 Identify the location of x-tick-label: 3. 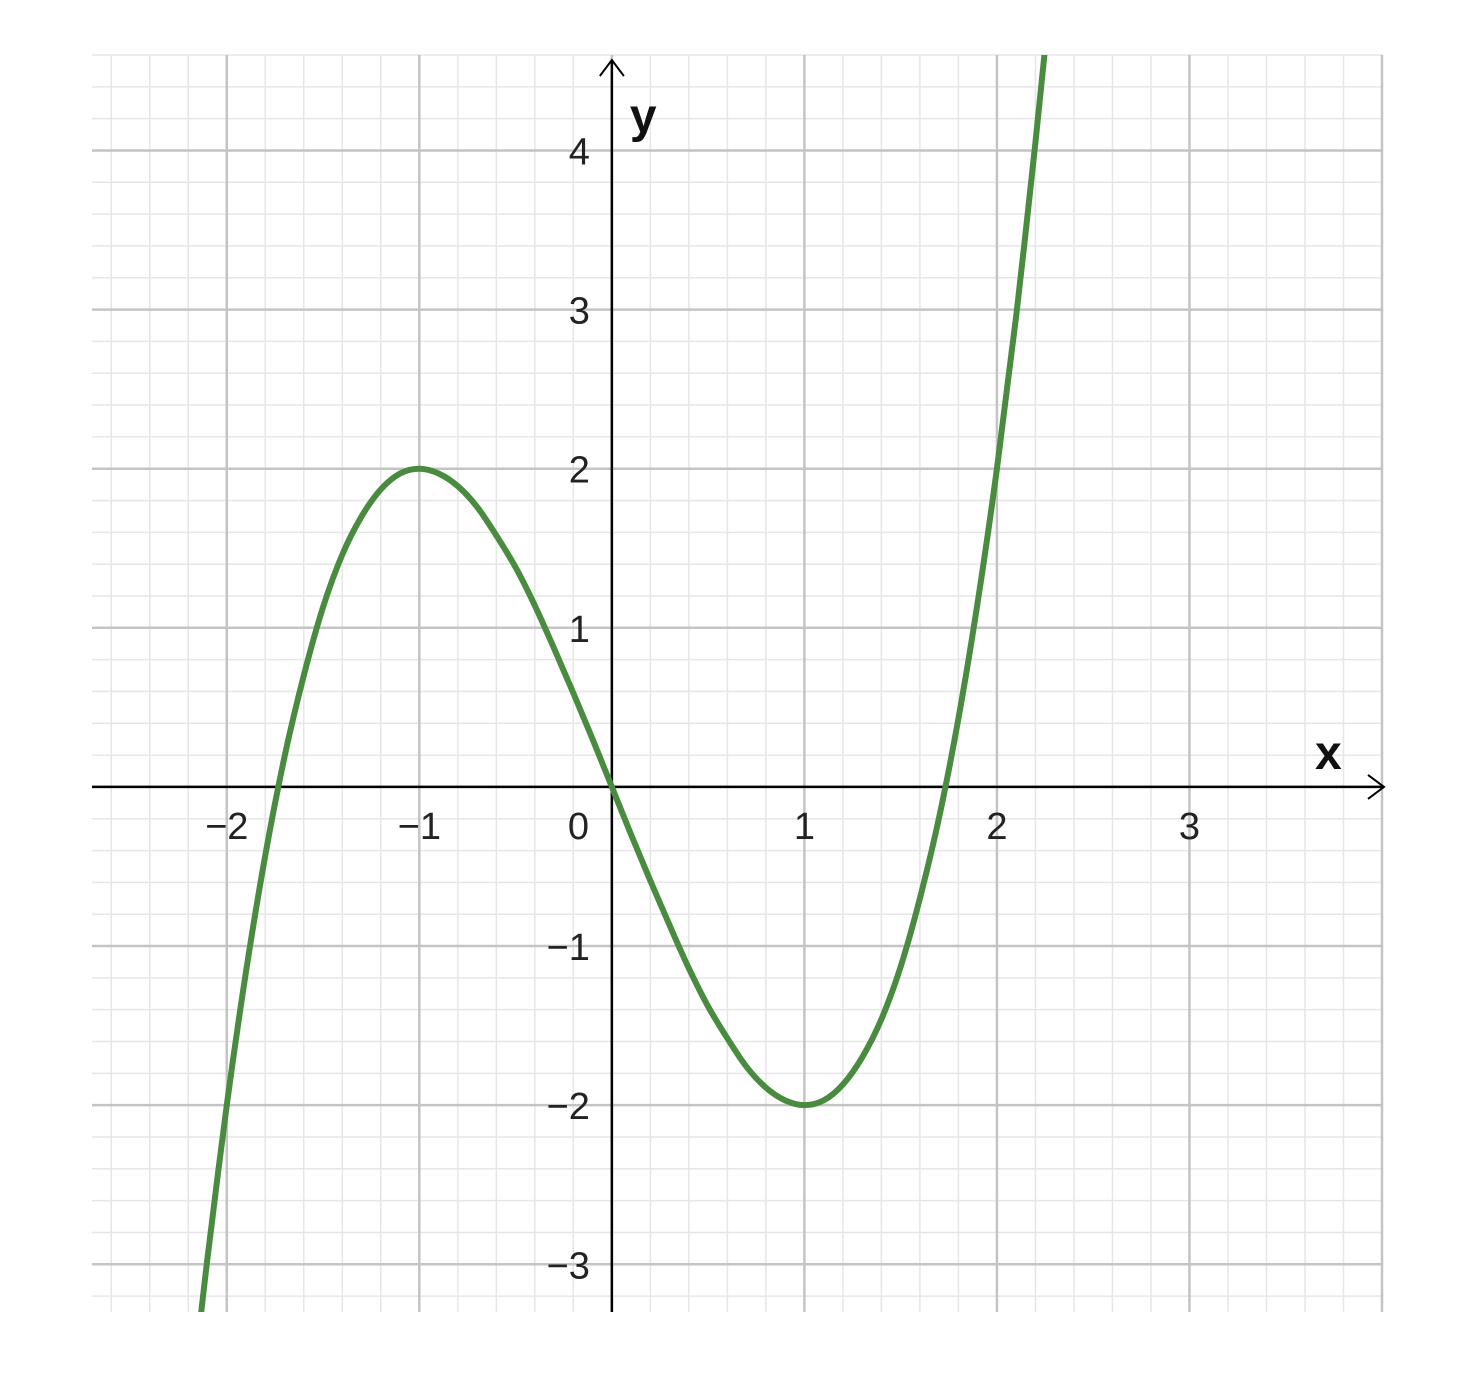
(1189, 827).